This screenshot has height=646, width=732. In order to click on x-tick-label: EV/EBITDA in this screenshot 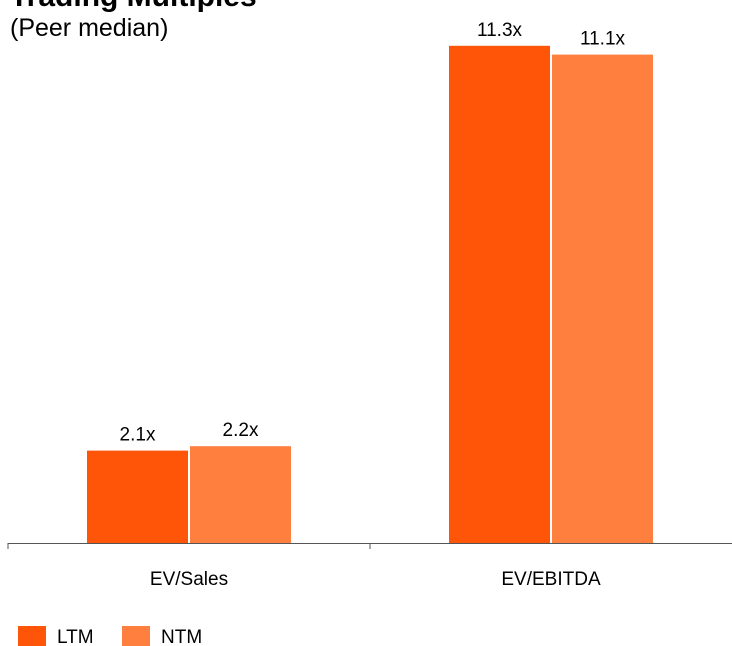, I will do `click(551, 579)`.